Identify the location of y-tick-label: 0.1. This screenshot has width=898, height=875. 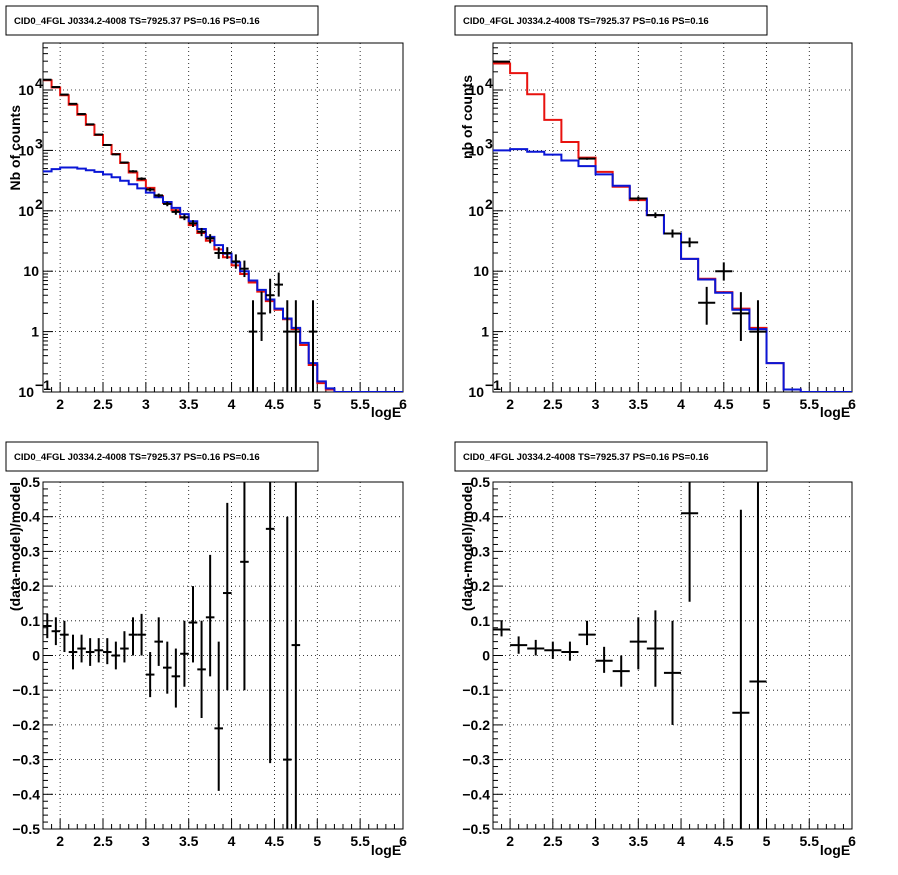
(481, 621).